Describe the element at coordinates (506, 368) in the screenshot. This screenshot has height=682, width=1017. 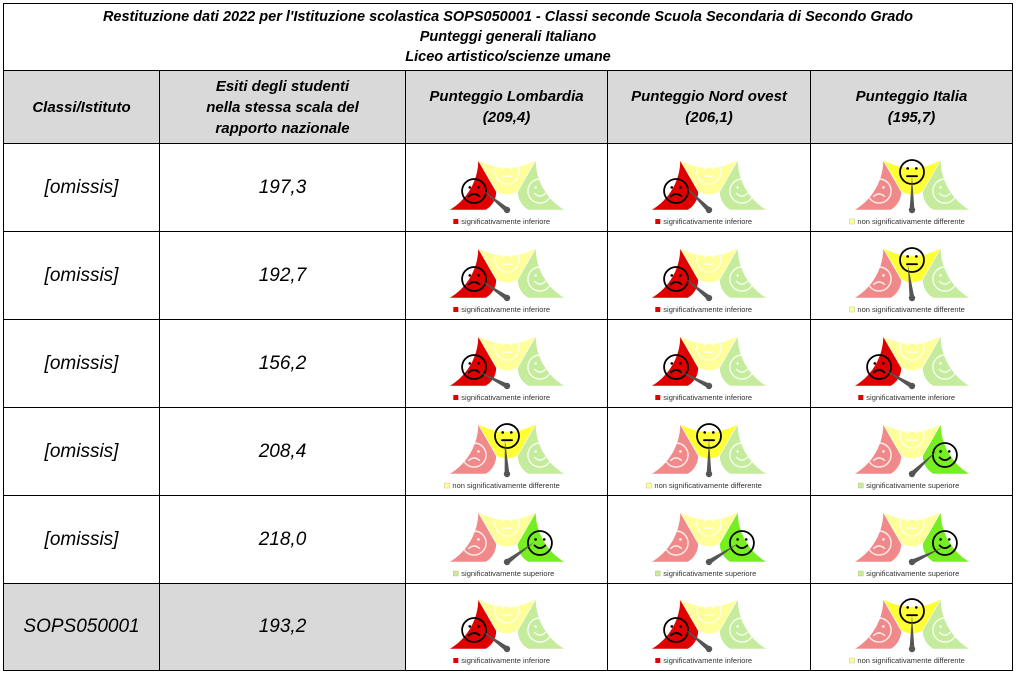
I see `row3-lombardia-gauge: significativamente inferiore` at that location.